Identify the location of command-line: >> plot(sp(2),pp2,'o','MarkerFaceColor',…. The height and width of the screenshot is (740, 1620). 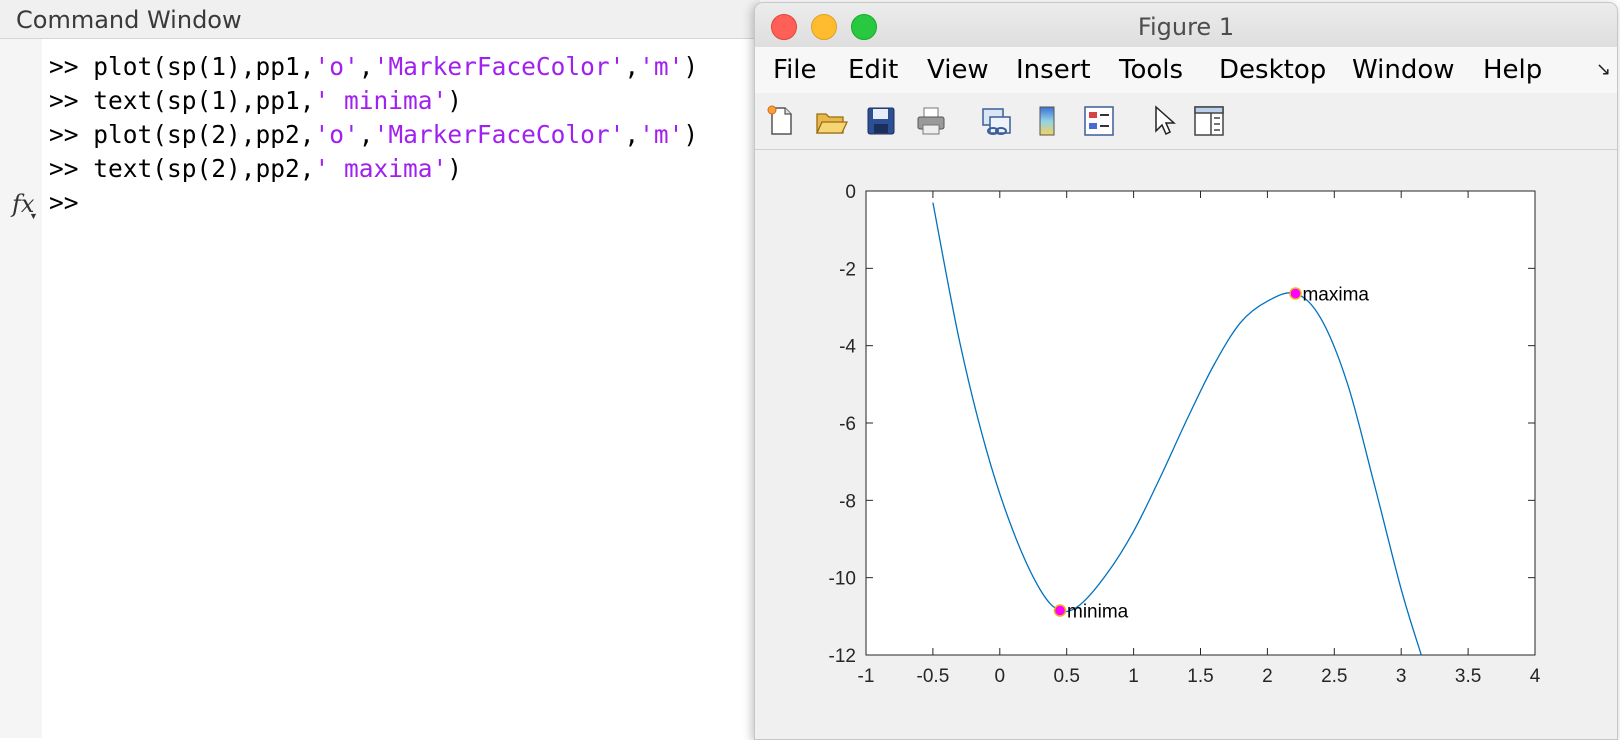
(409, 135).